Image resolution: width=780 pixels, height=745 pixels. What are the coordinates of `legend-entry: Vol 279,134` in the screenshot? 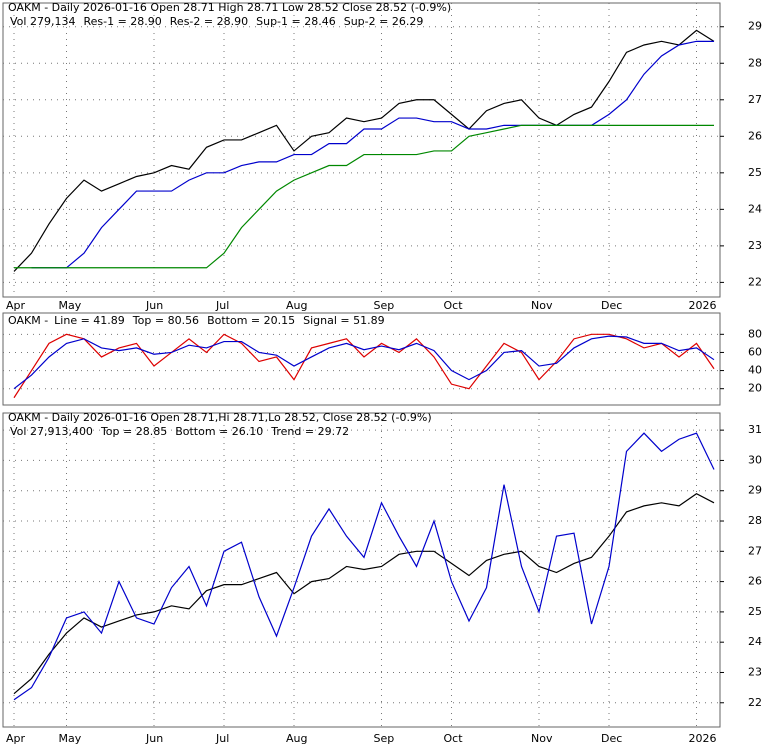 It's located at (42, 21).